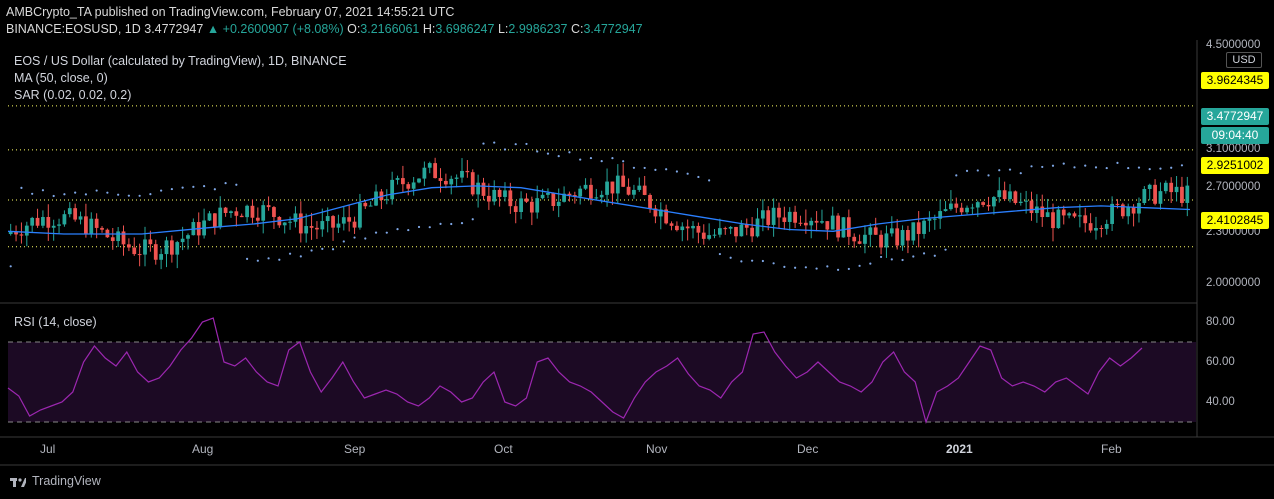 The height and width of the screenshot is (499, 1274). What do you see at coordinates (1233, 45) in the screenshot?
I see `price-tick: 4.5000000` at bounding box center [1233, 45].